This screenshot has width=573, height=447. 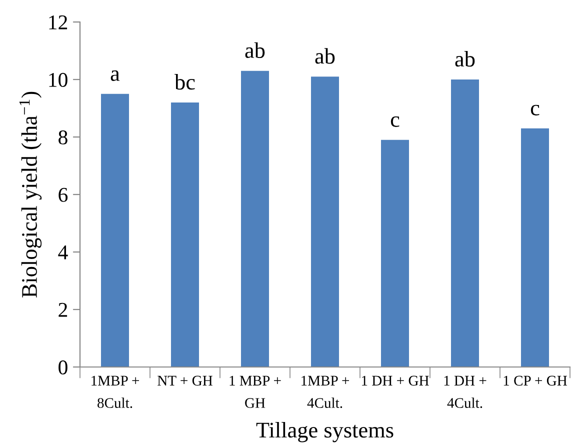 What do you see at coordinates (185, 381) in the screenshot?
I see `x-tick-label: NT + GH` at bounding box center [185, 381].